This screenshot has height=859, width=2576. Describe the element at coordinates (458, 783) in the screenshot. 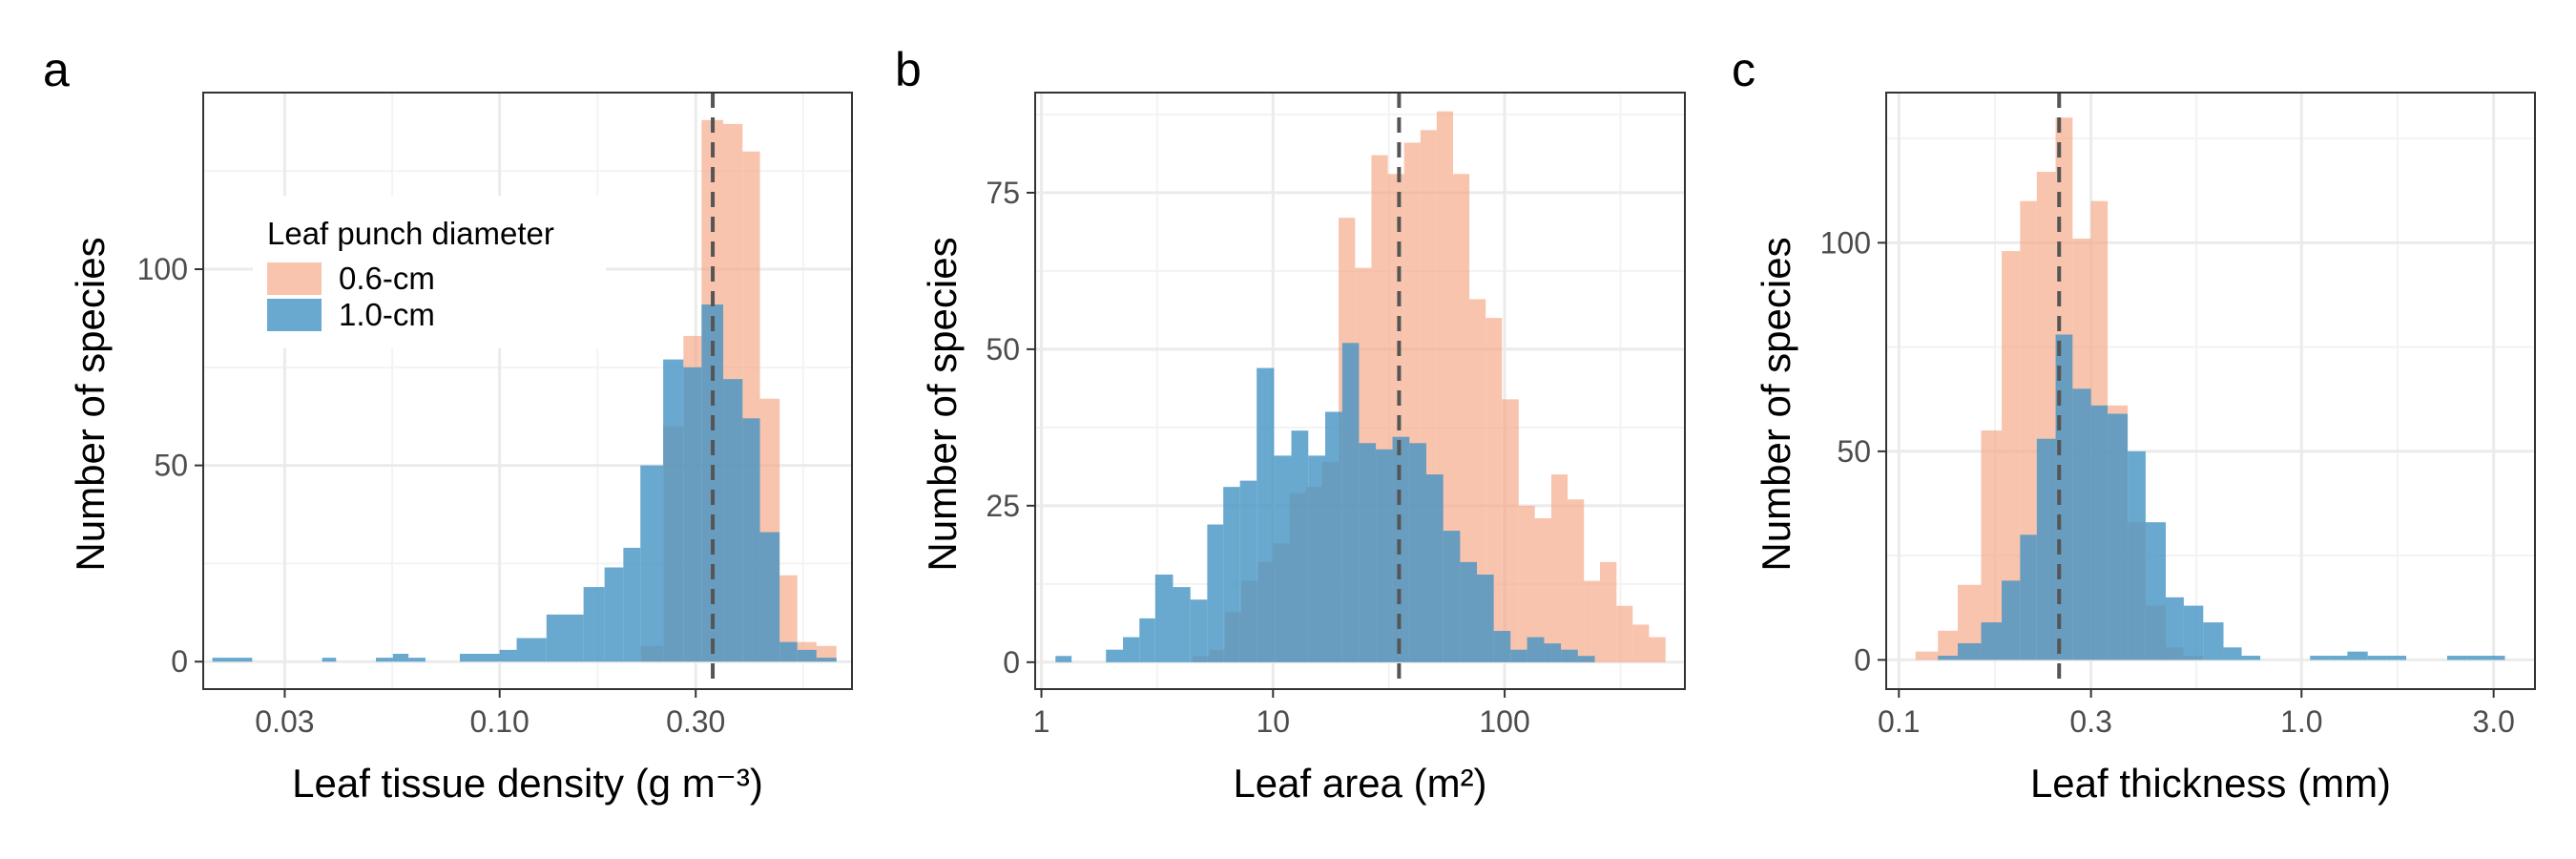

I see `x-axis-title-text: Leaf tissue density` at that location.